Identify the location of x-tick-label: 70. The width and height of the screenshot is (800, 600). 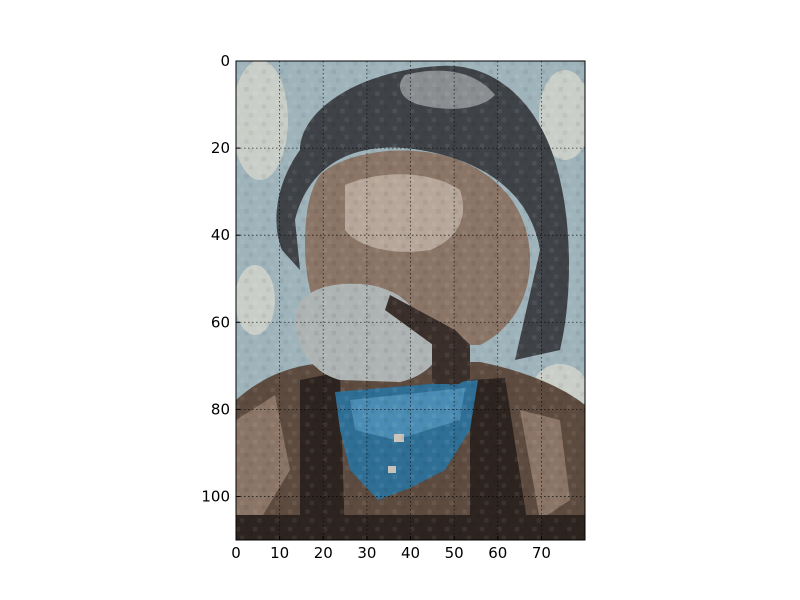
(541, 553).